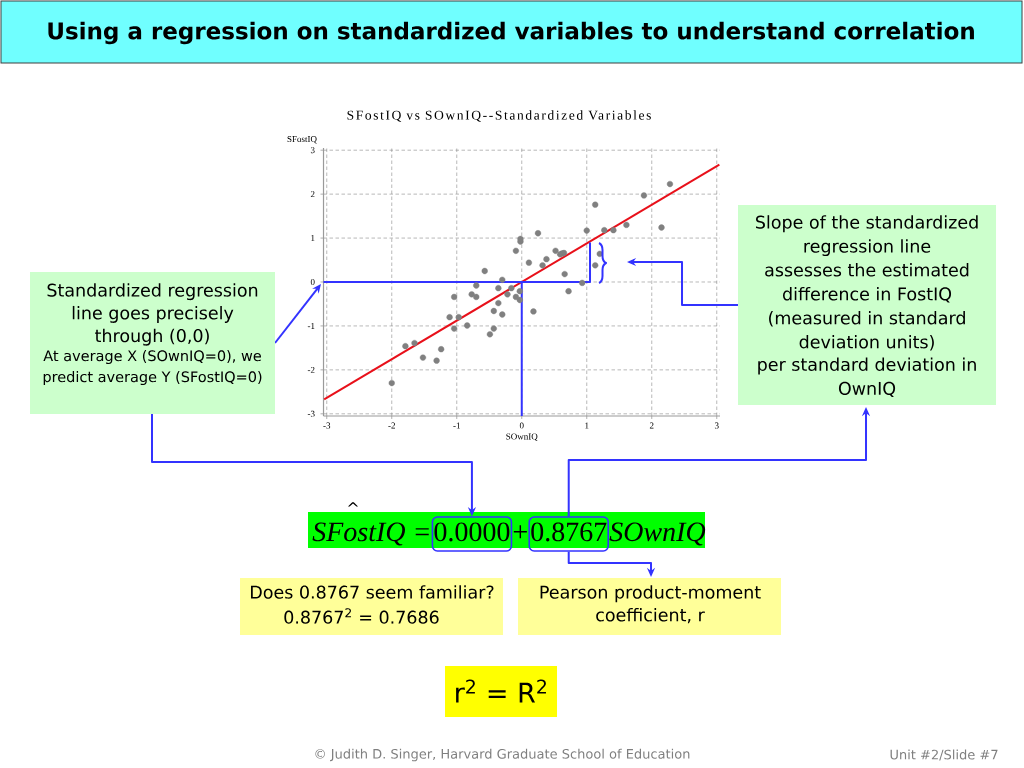 This screenshot has height=768, width=1024. What do you see at coordinates (657, 534) in the screenshot?
I see `text: SOwnIQ` at bounding box center [657, 534].